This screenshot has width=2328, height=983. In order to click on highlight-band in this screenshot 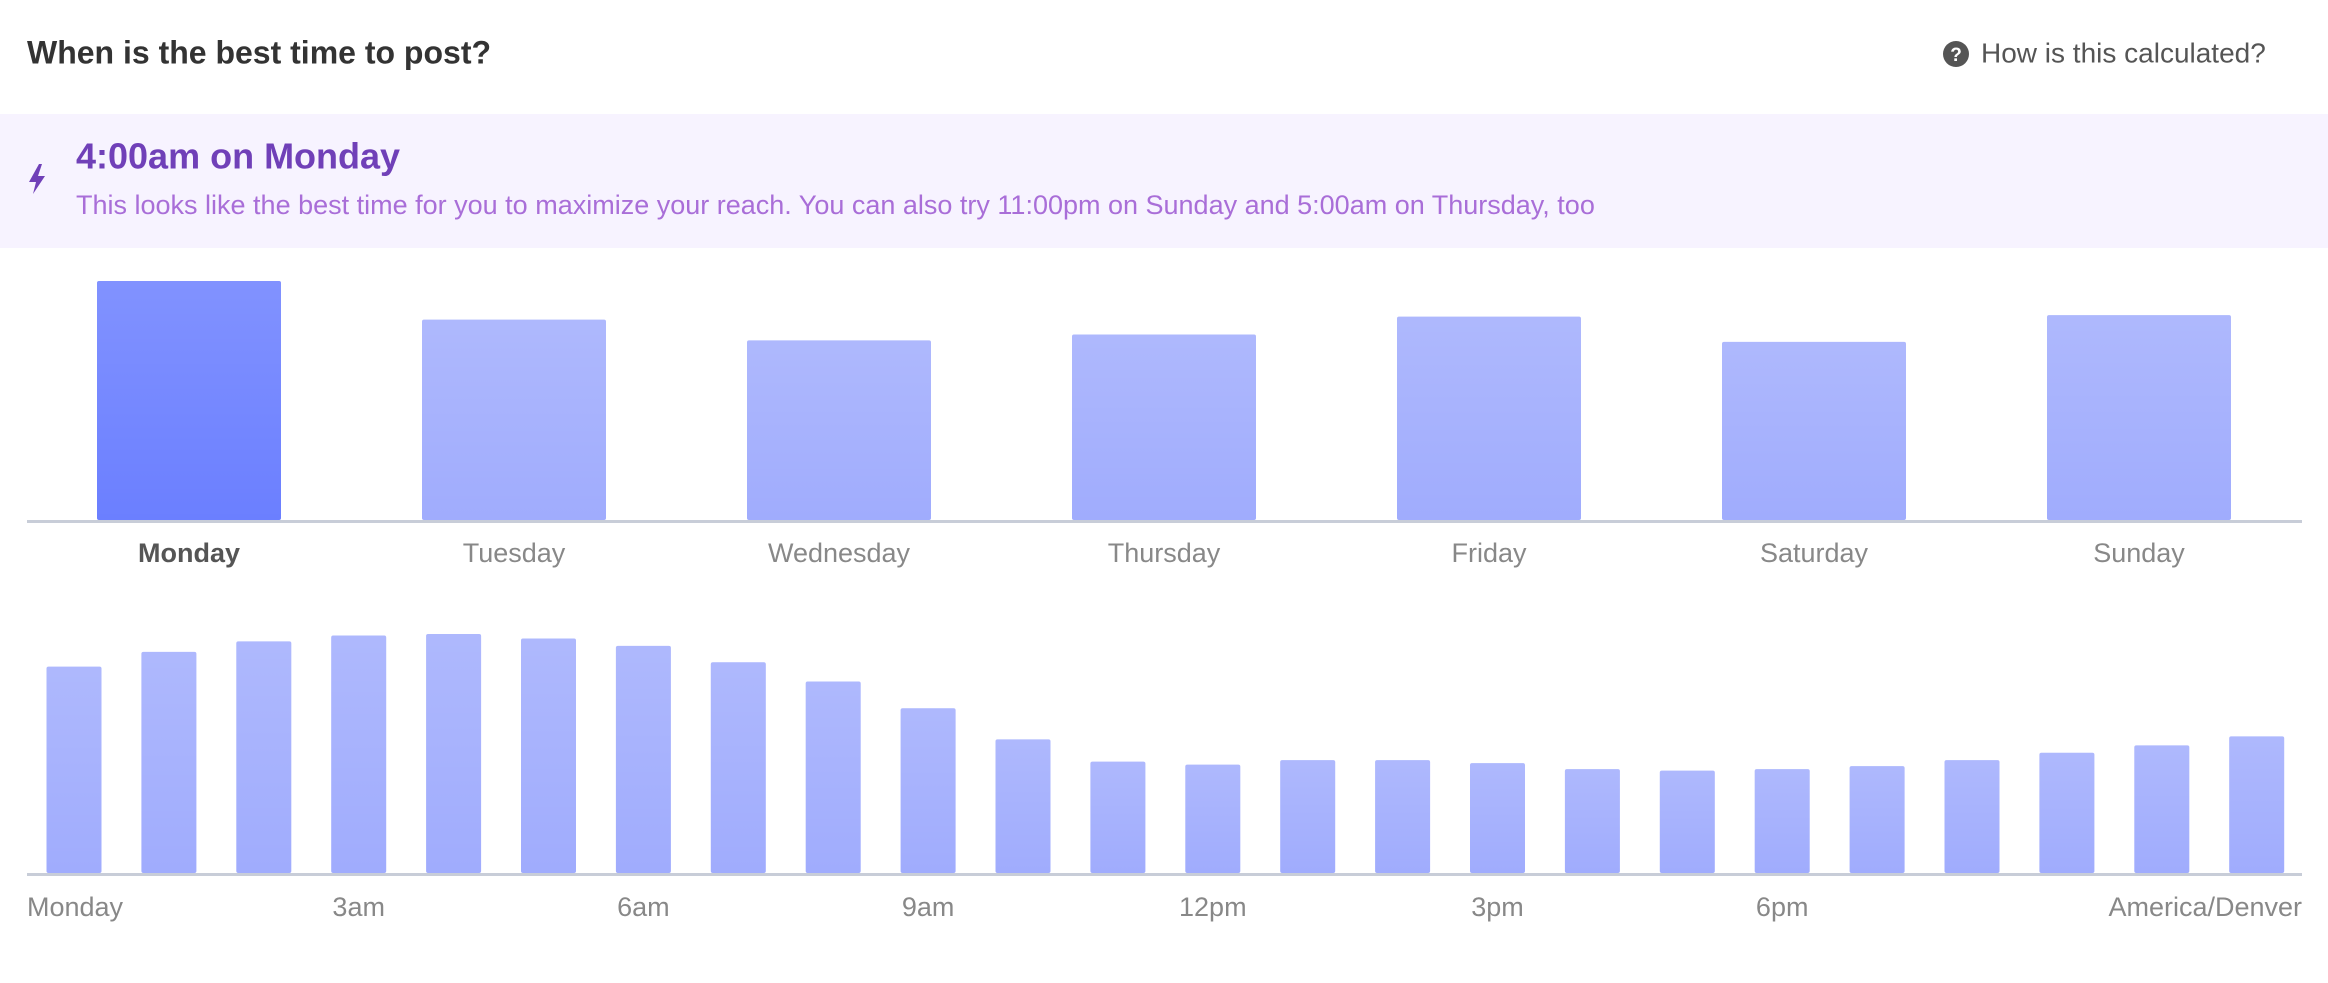, I will do `click(1164, 181)`.